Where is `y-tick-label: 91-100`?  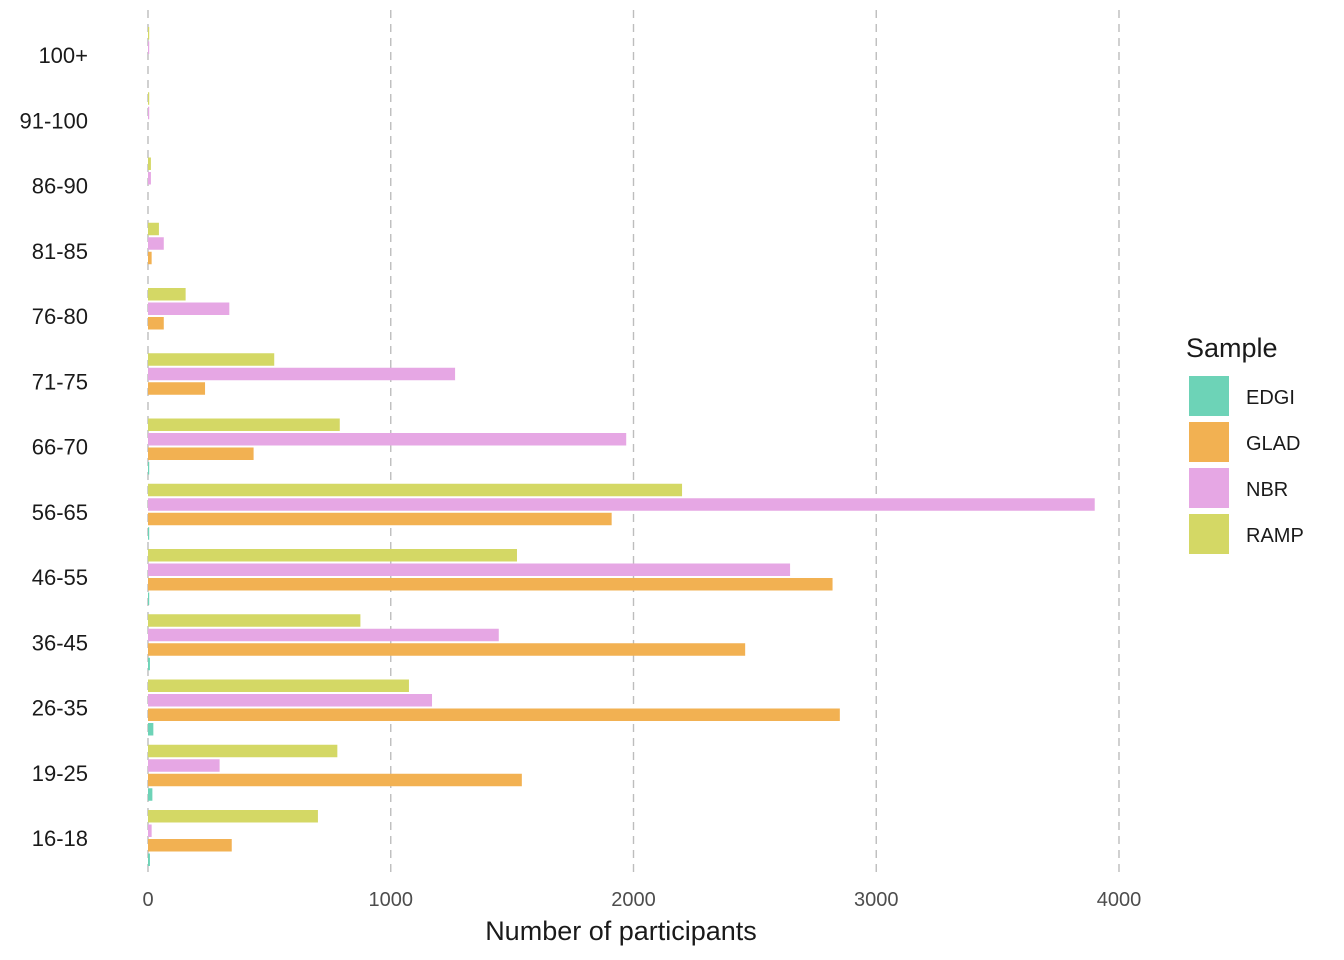 y-tick-label: 91-100 is located at coordinates (53, 120).